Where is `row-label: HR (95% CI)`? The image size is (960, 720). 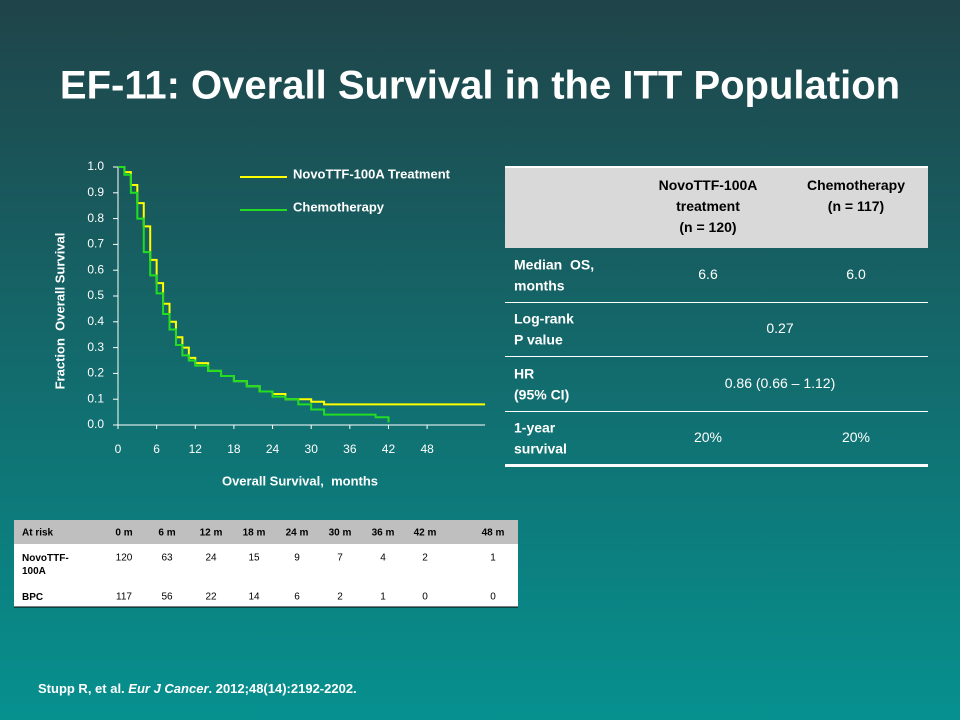
row-label: HR (95% CI) is located at coordinates (541, 383).